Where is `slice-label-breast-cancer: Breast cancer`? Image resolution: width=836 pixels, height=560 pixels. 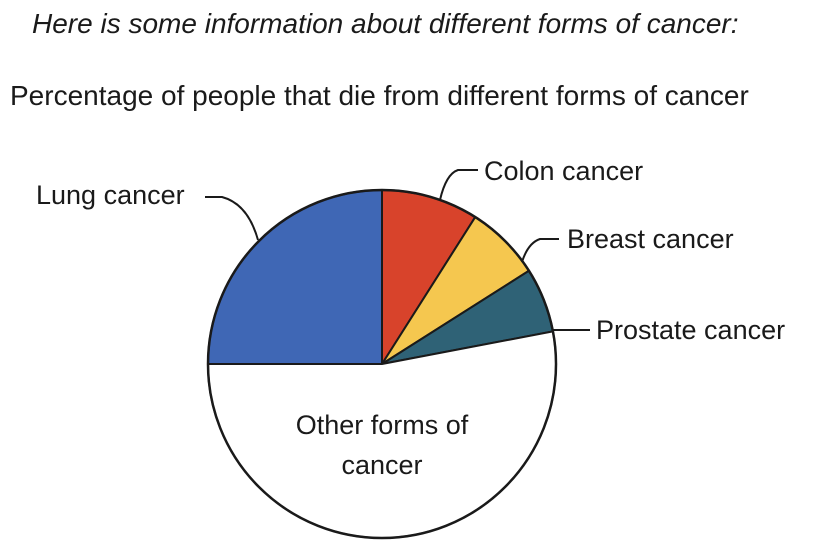 slice-label-breast-cancer: Breast cancer is located at coordinates (650, 239).